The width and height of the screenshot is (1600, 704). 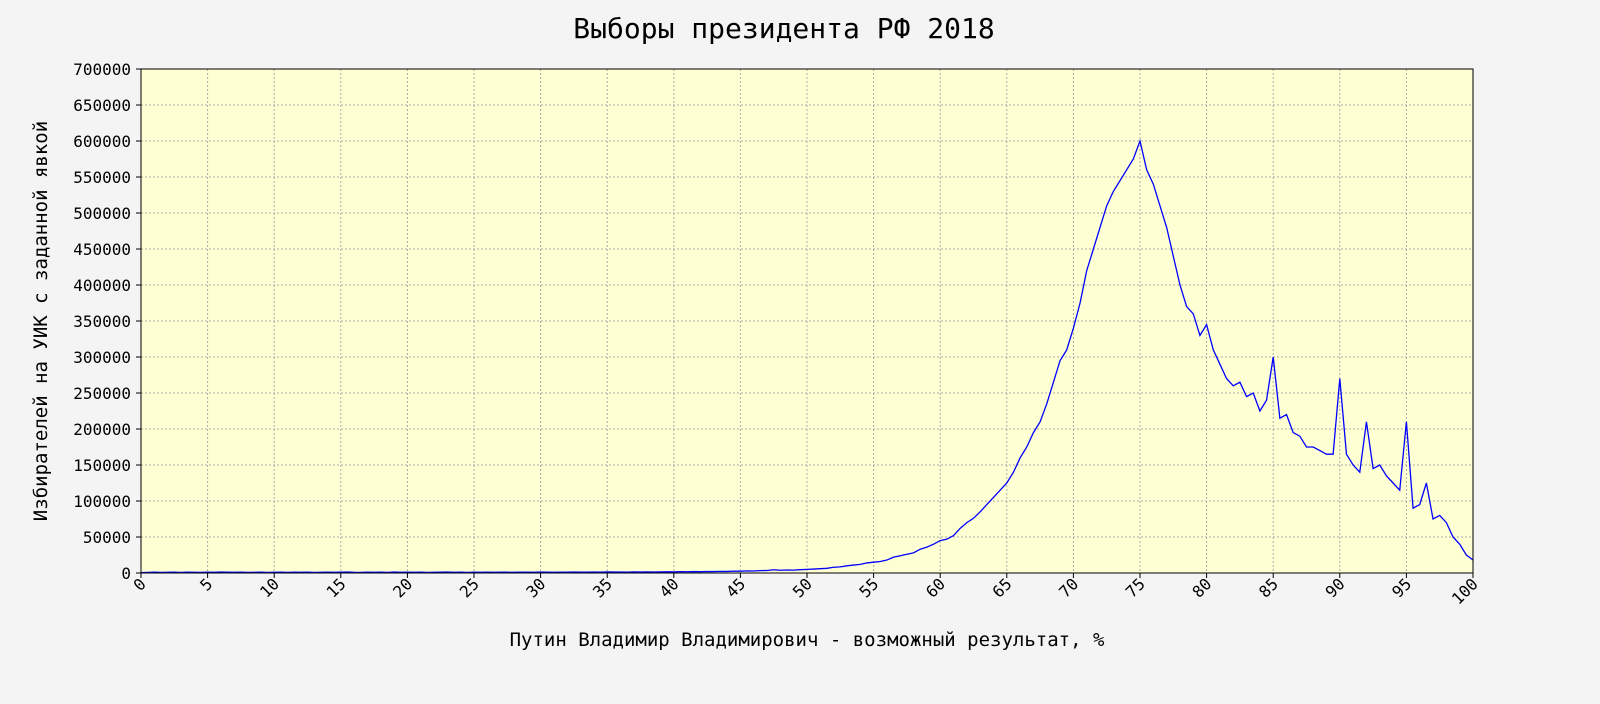 What do you see at coordinates (269, 587) in the screenshot?
I see `x-tick-label: 10` at bounding box center [269, 587].